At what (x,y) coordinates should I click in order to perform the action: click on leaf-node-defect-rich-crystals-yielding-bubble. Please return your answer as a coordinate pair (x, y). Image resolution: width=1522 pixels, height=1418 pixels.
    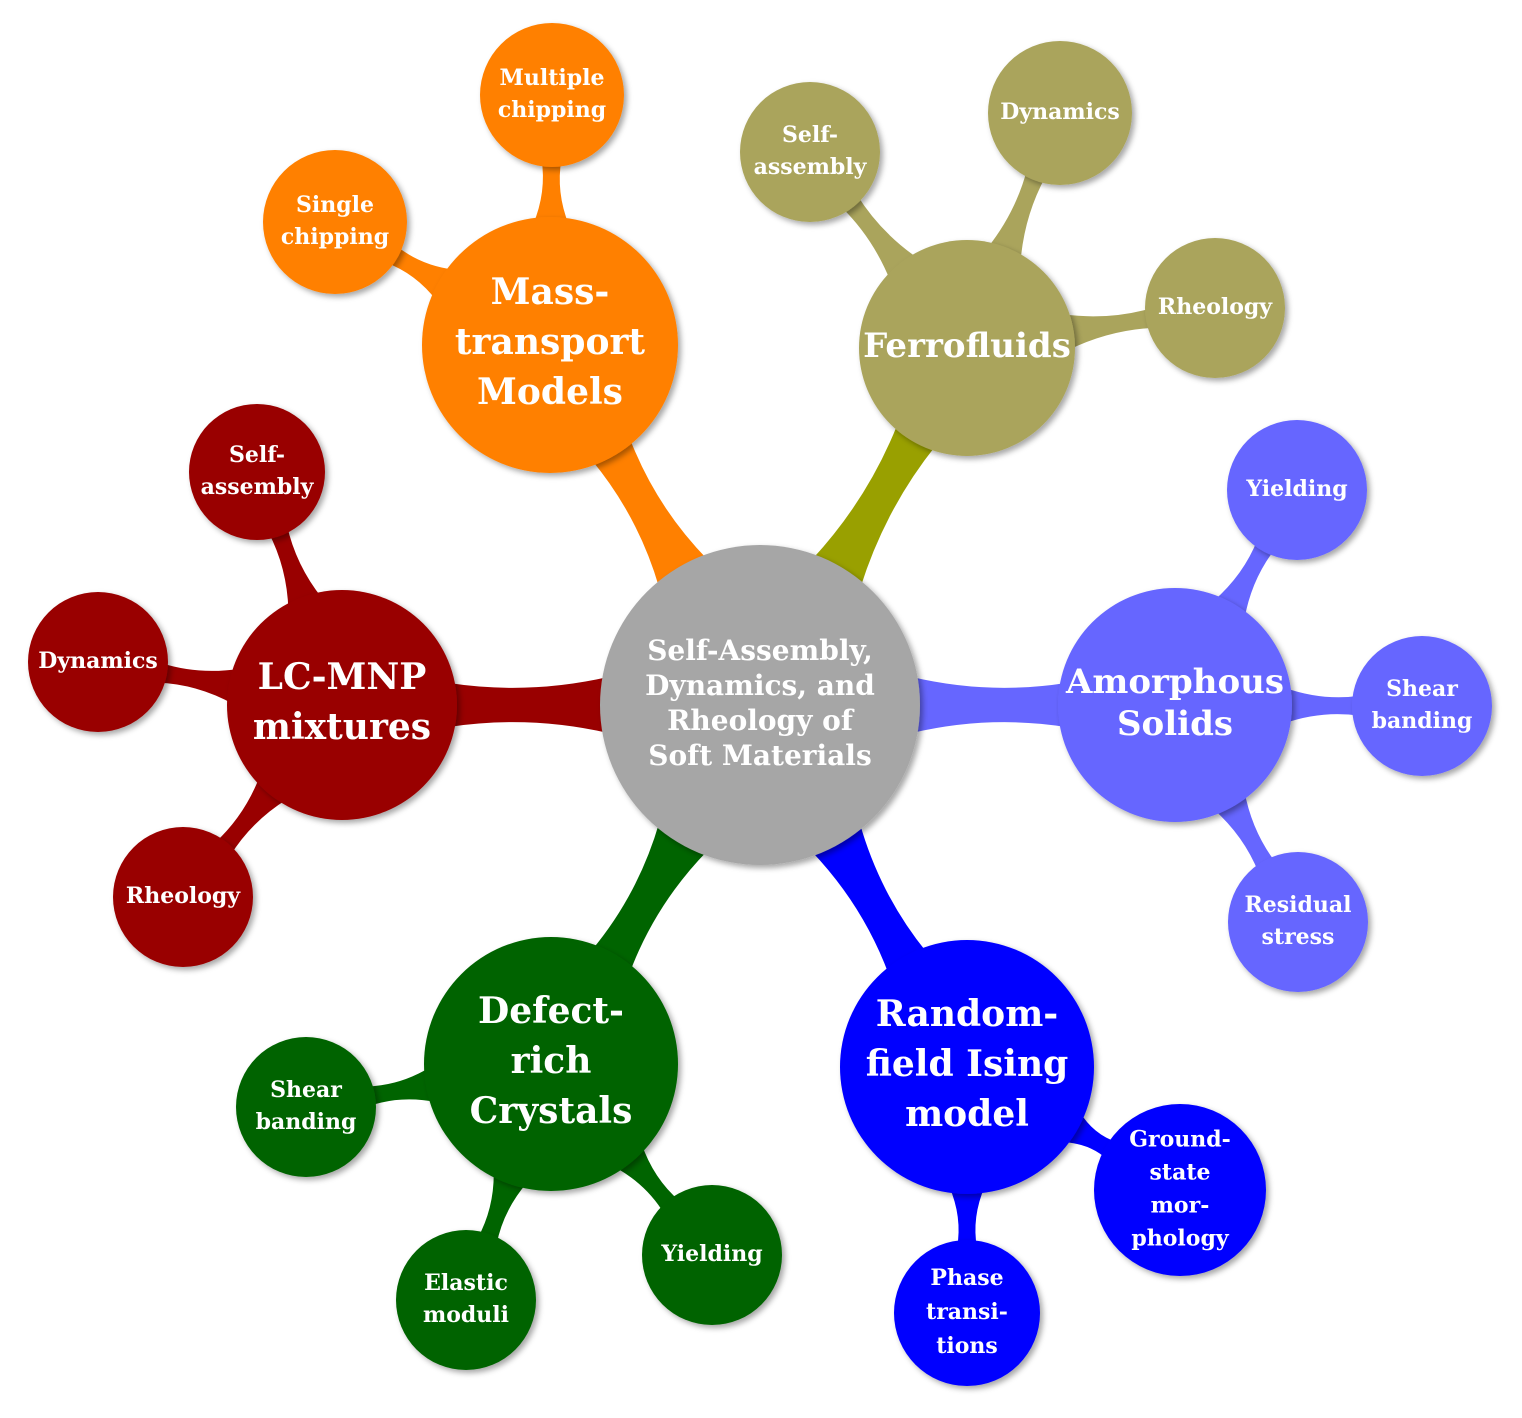
    Looking at the image, I should click on (712, 1255).